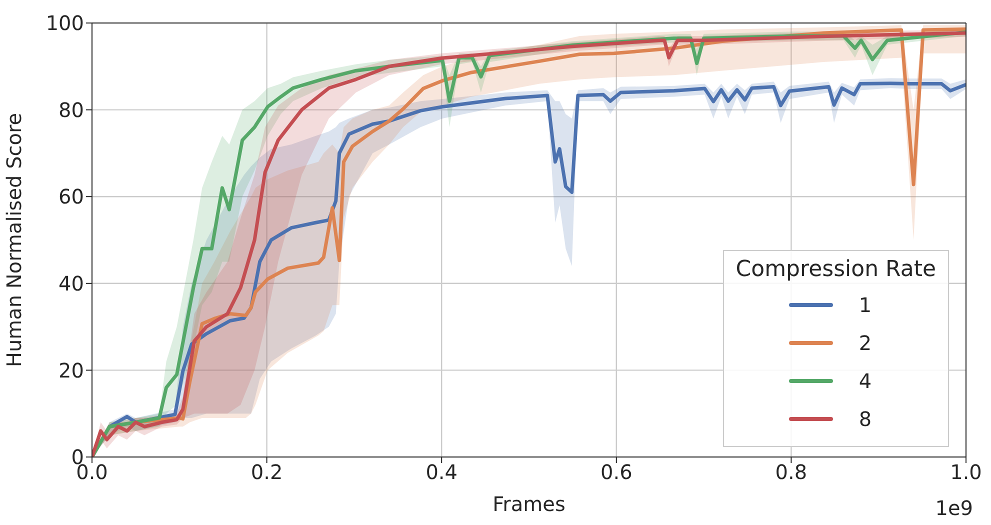 The height and width of the screenshot is (525, 991). What do you see at coordinates (954, 508) in the screenshot?
I see `text: 1e9` at bounding box center [954, 508].